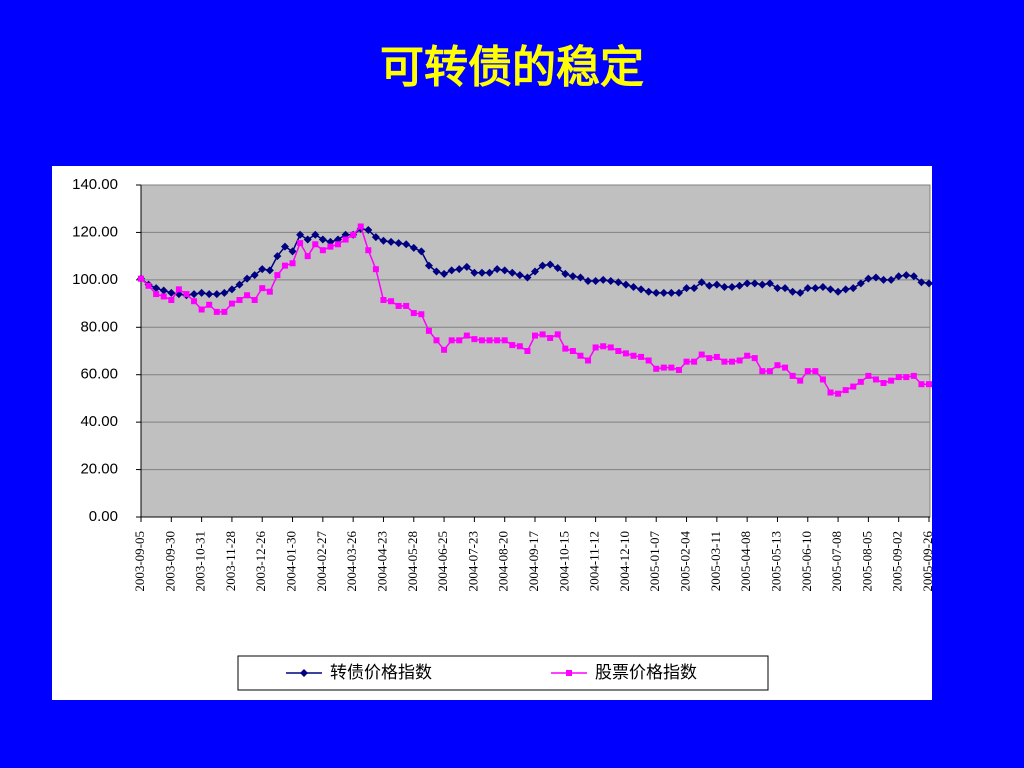  Describe the element at coordinates (95, 231) in the screenshot. I see `y-tick-label: 120.00` at that location.